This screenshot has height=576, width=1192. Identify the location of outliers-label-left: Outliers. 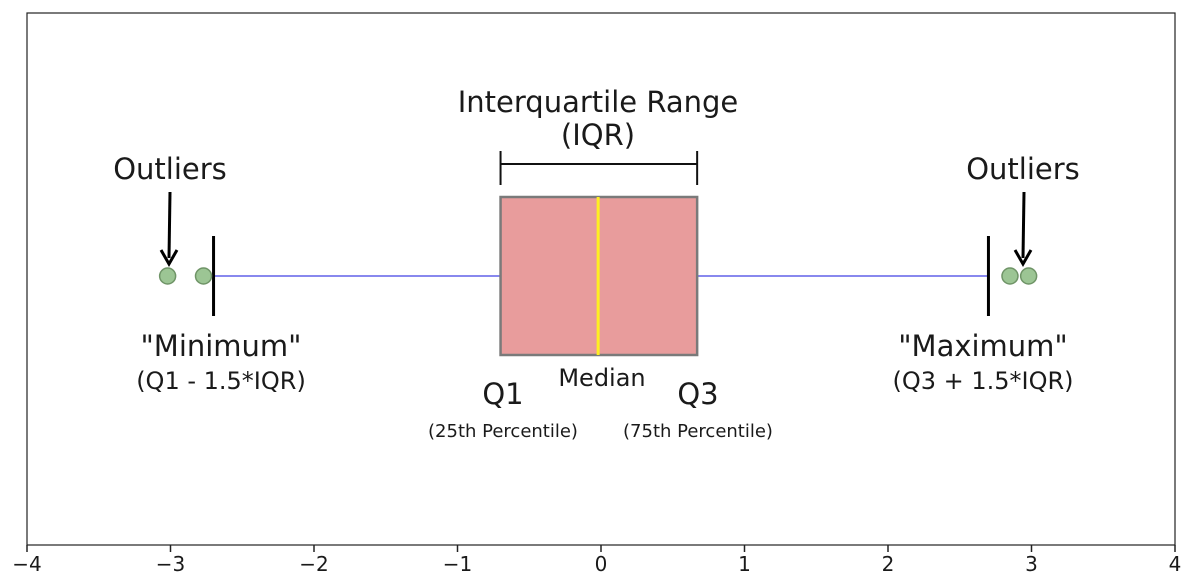
(170, 169).